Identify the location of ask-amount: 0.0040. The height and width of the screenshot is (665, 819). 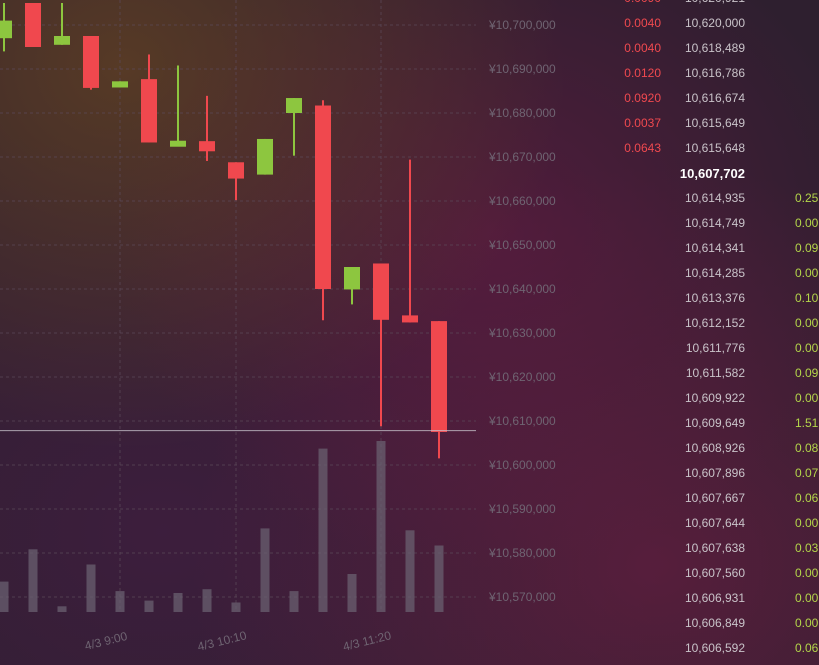
(642, 48).